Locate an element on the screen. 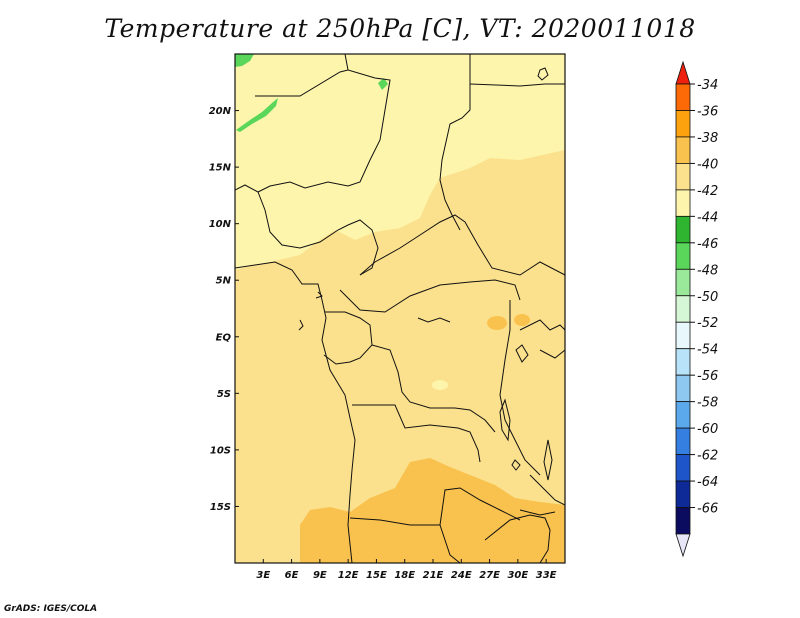  colorbar-label: -52 is located at coordinates (707, 323).